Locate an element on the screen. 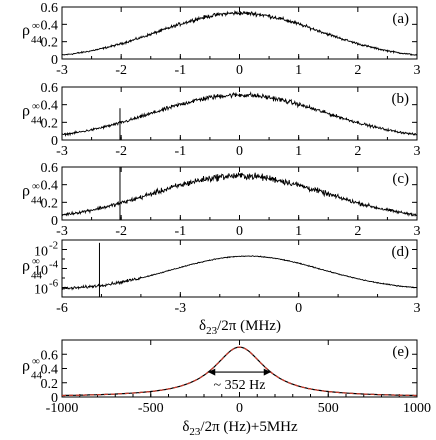 This screenshot has height=440, width=436. y-tick-label-exponent: -4 is located at coordinates (54, 265).